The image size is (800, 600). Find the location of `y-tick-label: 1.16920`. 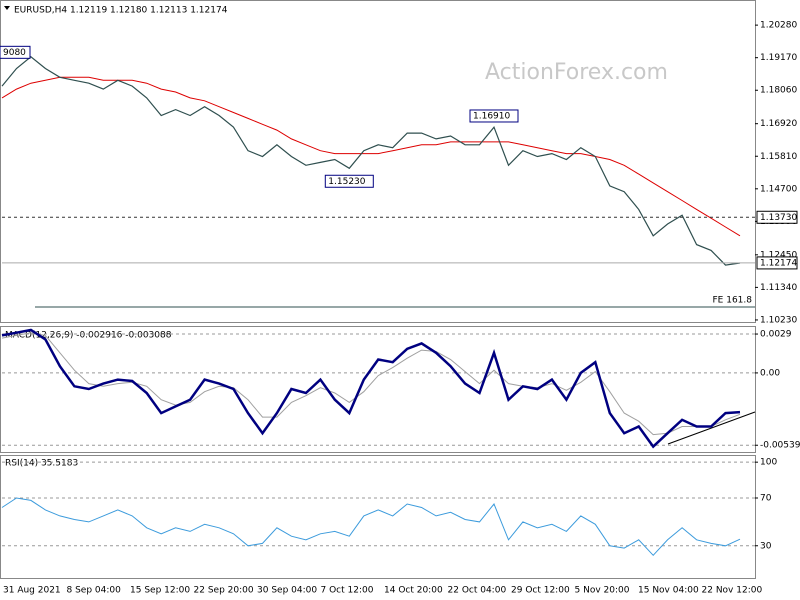

y-tick-label: 1.16920 is located at coordinates (778, 124).